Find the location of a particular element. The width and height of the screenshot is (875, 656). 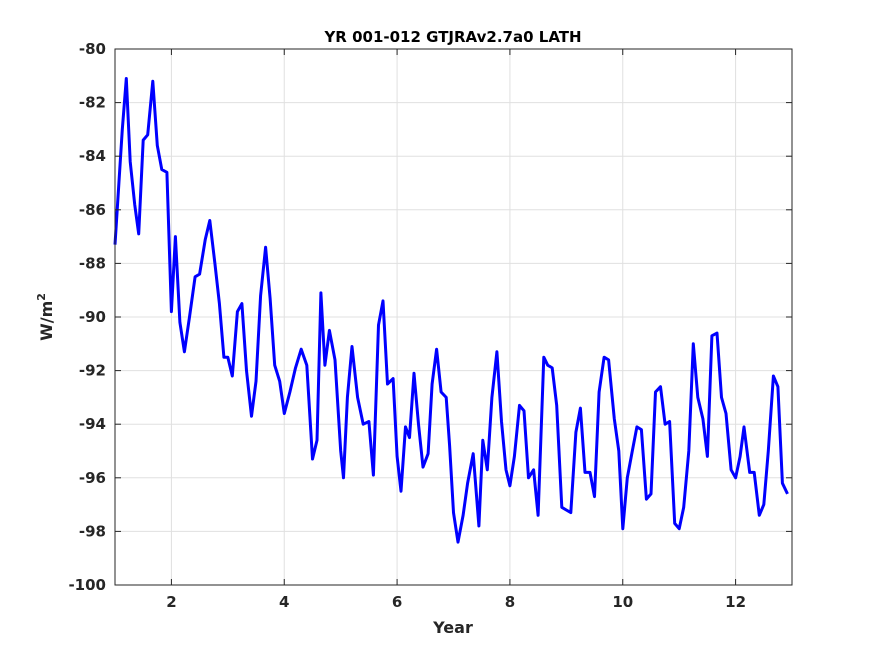

y-tick-labels: -100 -98 -96 -94 -92 -90 -88 -86 -84 -82 -80 is located at coordinates (87, 317).